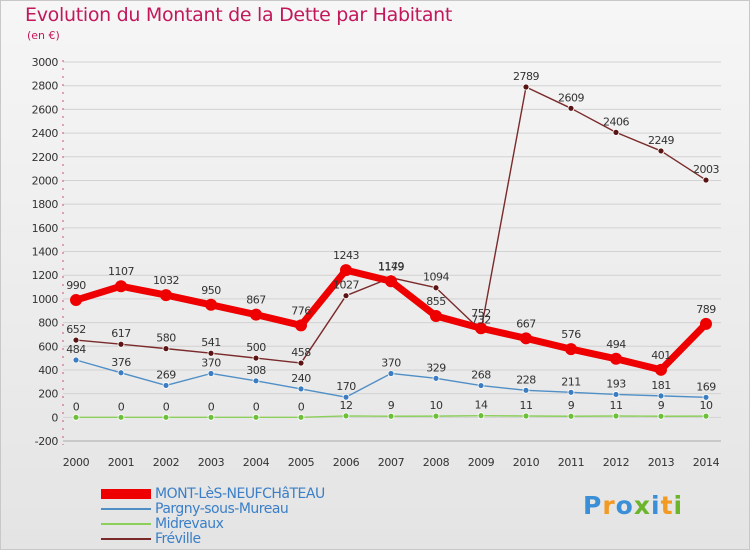 This screenshot has height=550, width=750. What do you see at coordinates (76, 285) in the screenshot?
I see `data-label-mont-les-neufchateau: 990` at bounding box center [76, 285].